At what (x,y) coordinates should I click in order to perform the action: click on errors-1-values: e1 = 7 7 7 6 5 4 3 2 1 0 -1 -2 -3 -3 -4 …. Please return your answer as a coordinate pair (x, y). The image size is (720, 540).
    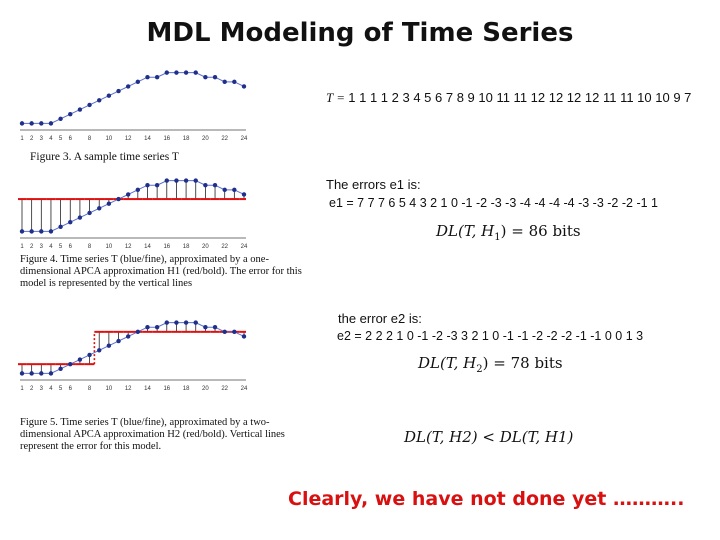
    Looking at the image, I should click on (493, 203).